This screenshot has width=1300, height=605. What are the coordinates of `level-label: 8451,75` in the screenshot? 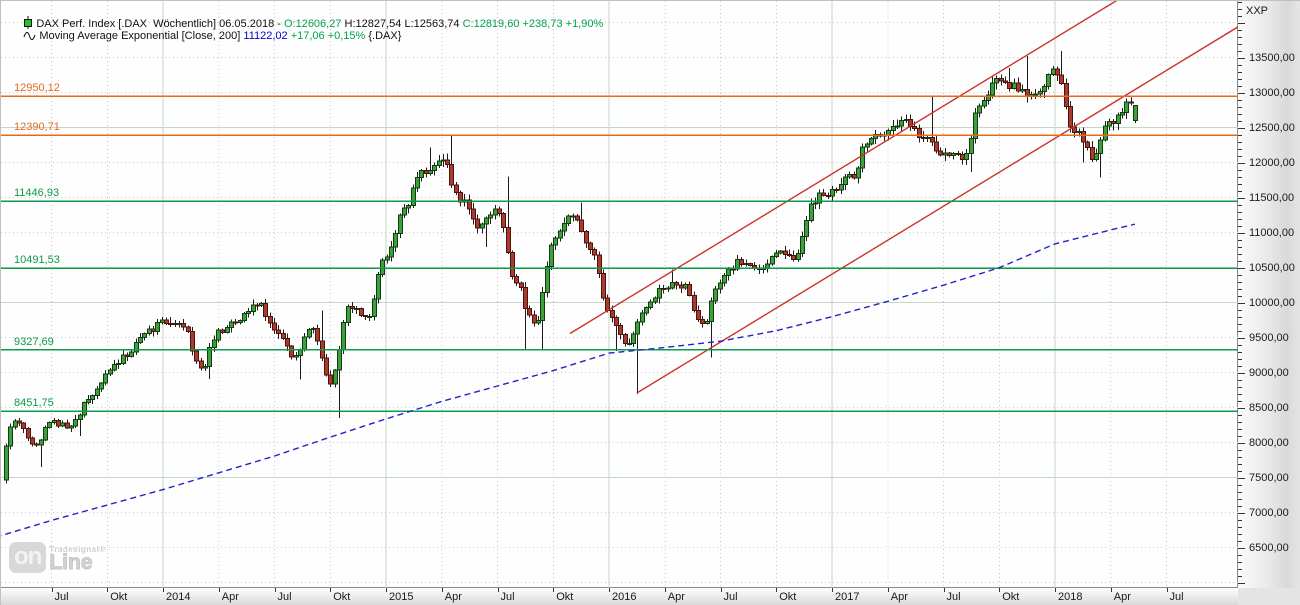 It's located at (34, 403).